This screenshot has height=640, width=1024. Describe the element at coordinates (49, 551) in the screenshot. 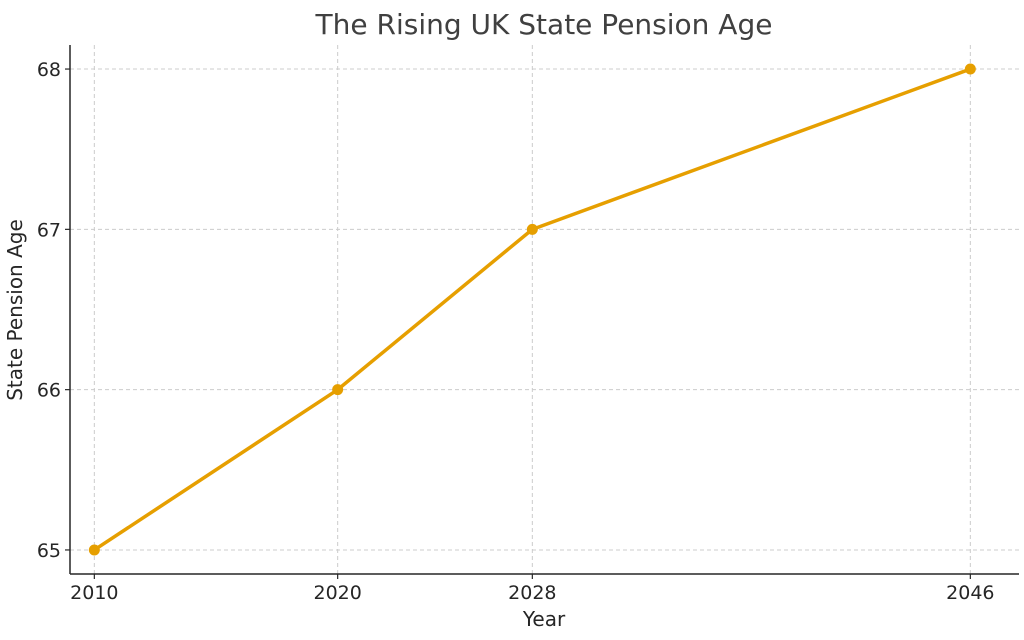

I see `y-tick-label: 65` at that location.